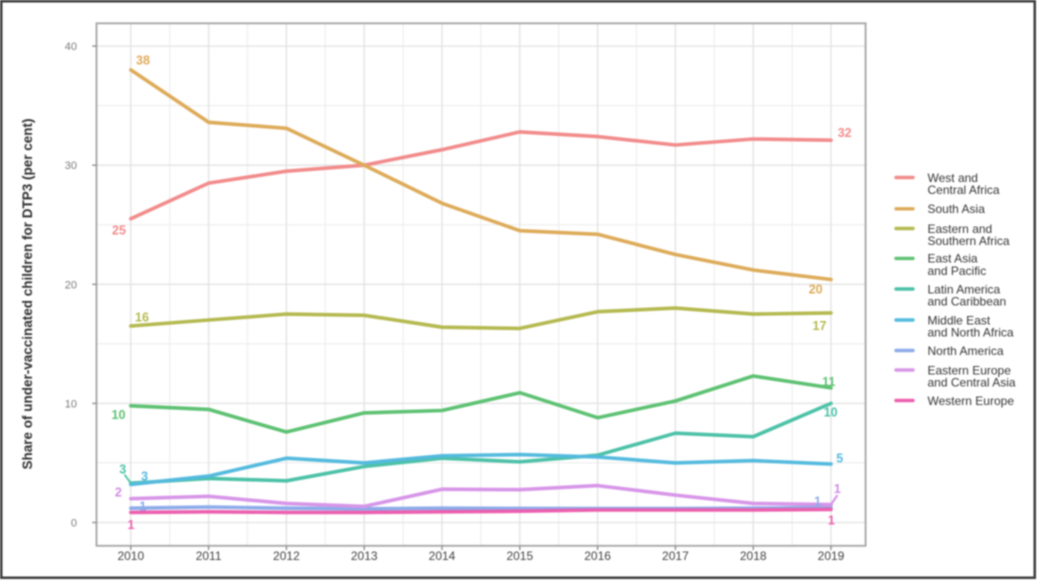 The width and height of the screenshot is (1040, 582). I want to click on svg-text: Eastern and, so click(960, 229).